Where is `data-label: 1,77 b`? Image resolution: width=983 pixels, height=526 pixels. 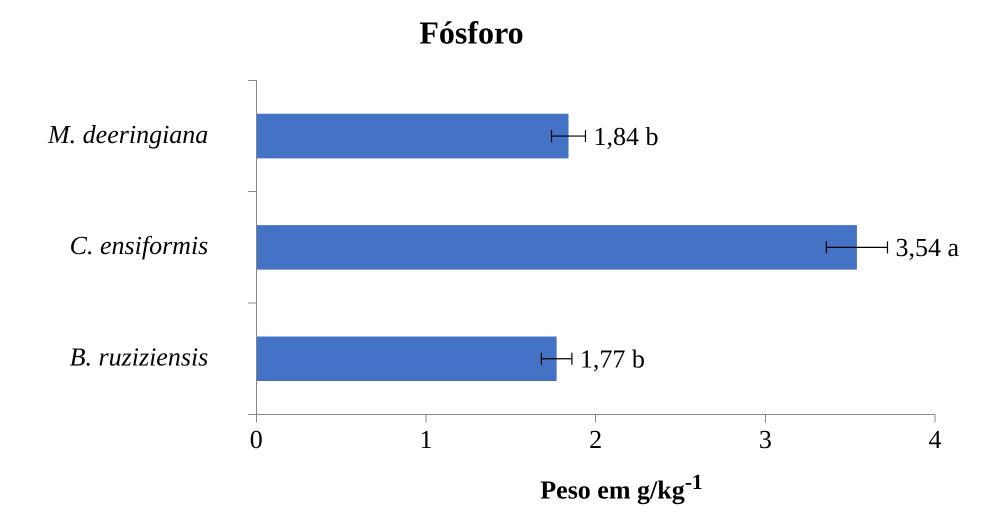 data-label: 1,77 b is located at coordinates (612, 359).